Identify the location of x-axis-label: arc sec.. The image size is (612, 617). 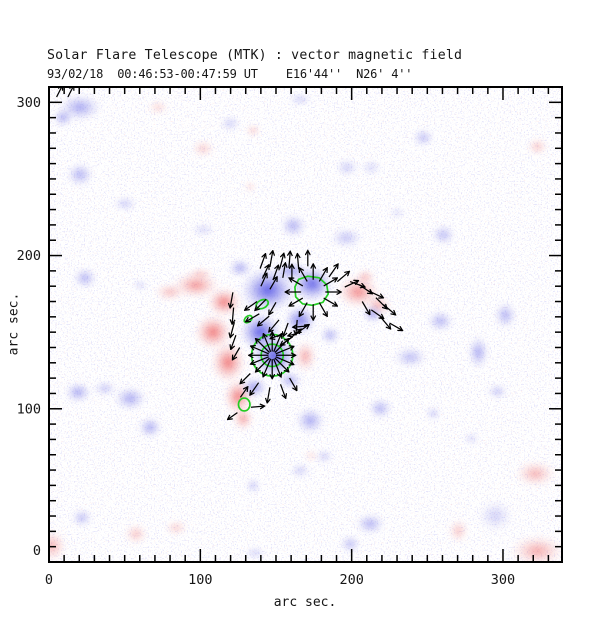
(305, 602).